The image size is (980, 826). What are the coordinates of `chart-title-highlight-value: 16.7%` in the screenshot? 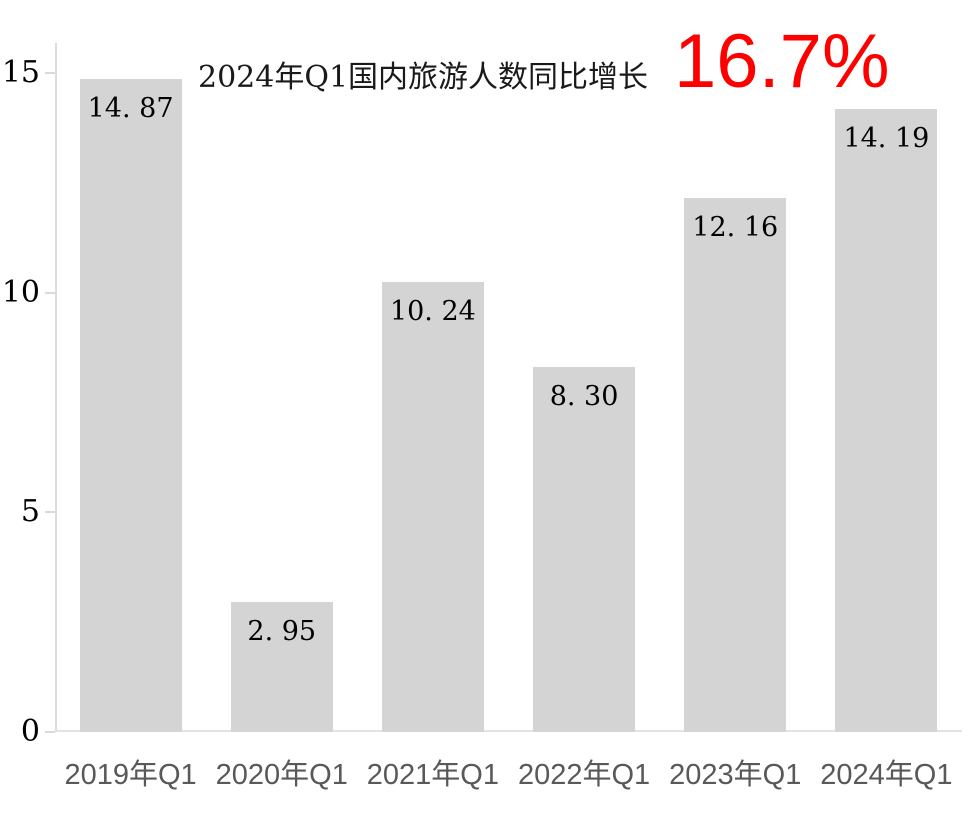 It's located at (782, 61).